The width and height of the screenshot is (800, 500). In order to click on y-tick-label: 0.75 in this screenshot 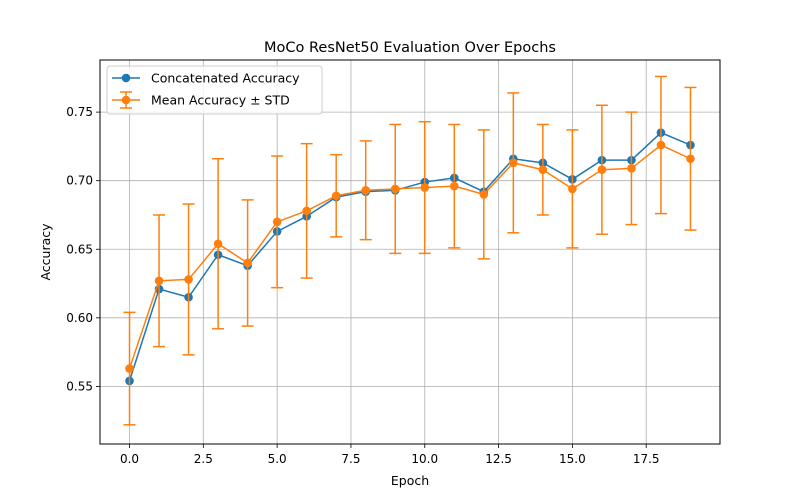, I will do `click(79, 112)`.